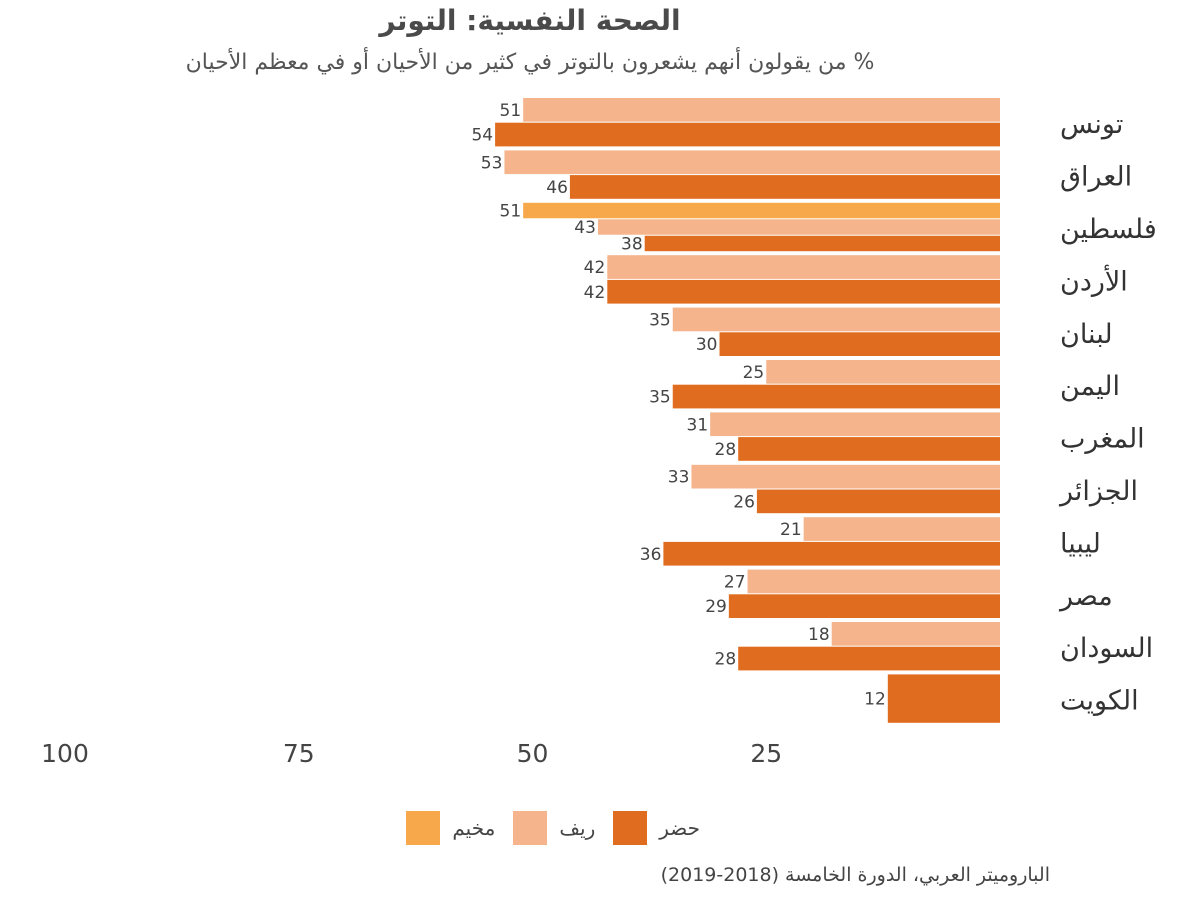 This screenshot has height=900, width=1200. I want to click on x-tick-label-0: 100, so click(65, 753).